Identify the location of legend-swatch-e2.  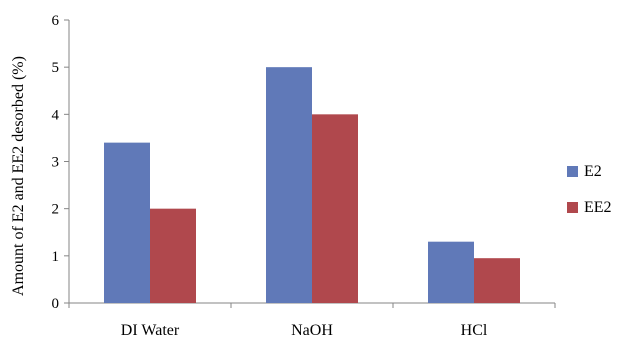
(572, 171).